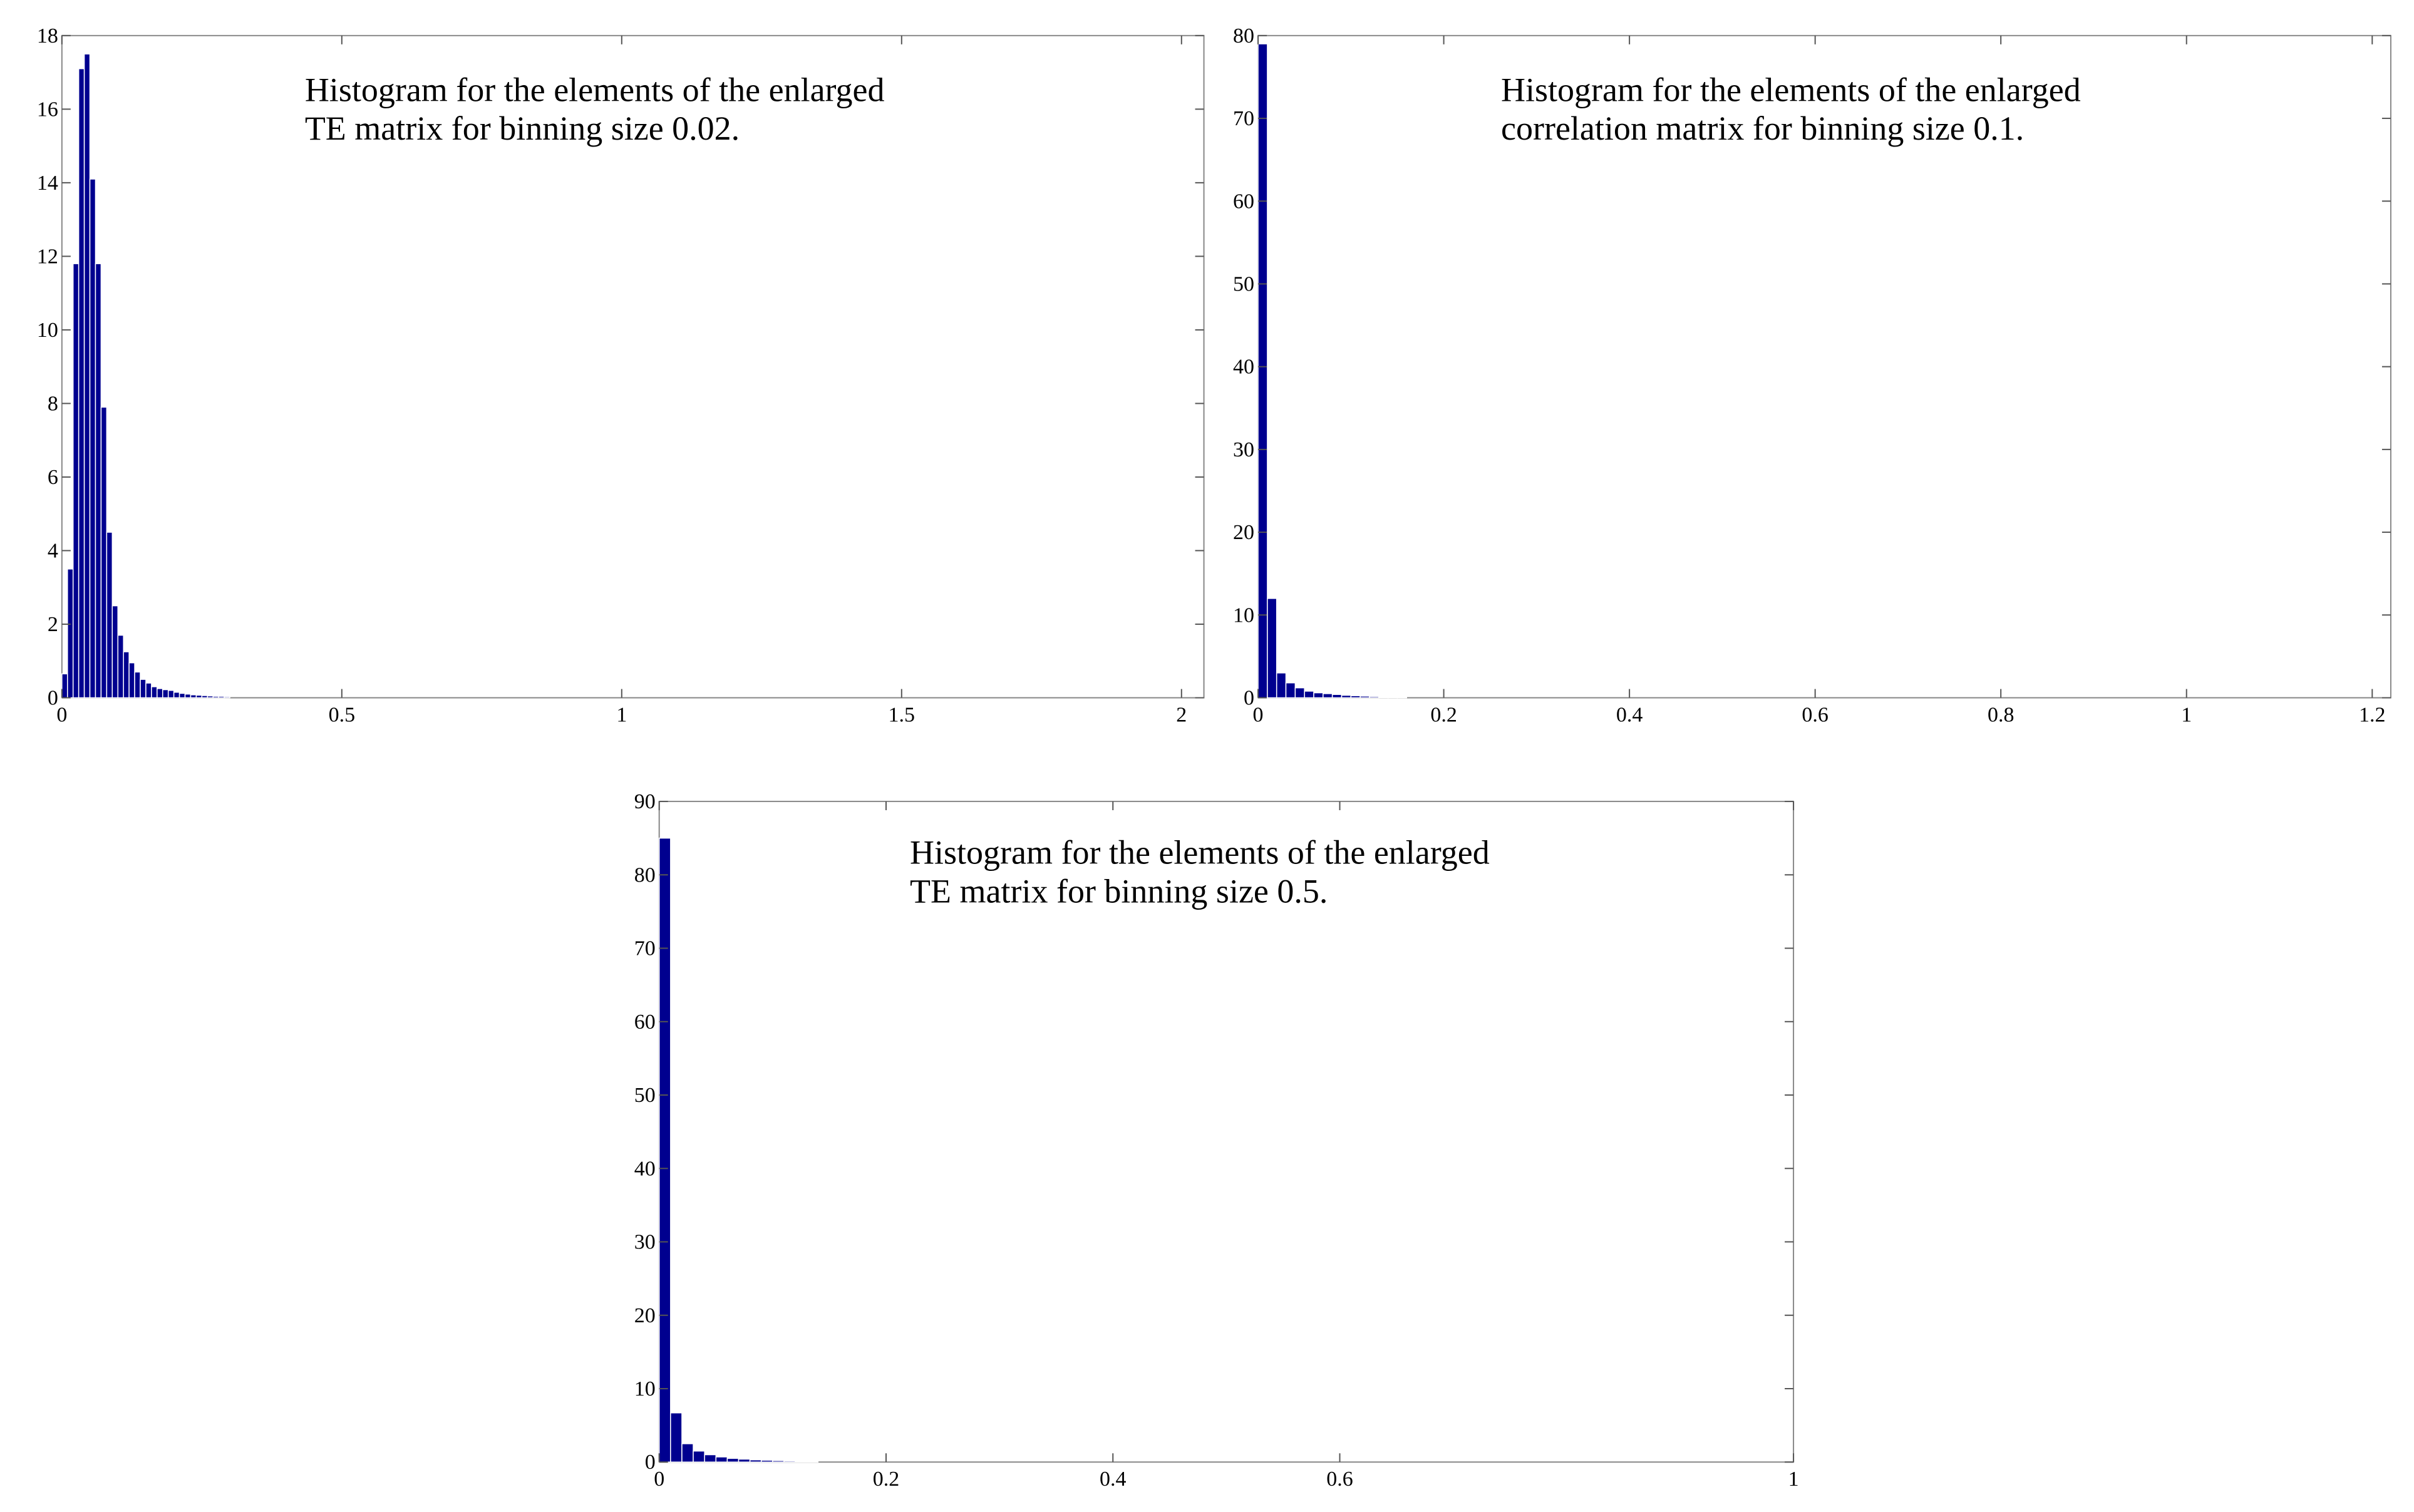  I want to click on y-tick-label: 8, so click(53, 404).